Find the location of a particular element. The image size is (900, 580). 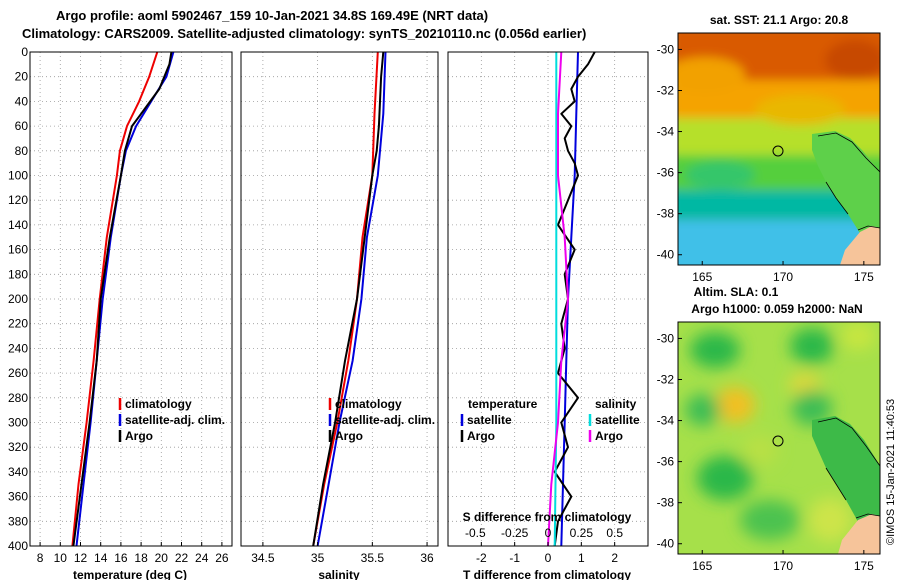

s-diff-tick-label: -0.25 is located at coordinates (515, 533).